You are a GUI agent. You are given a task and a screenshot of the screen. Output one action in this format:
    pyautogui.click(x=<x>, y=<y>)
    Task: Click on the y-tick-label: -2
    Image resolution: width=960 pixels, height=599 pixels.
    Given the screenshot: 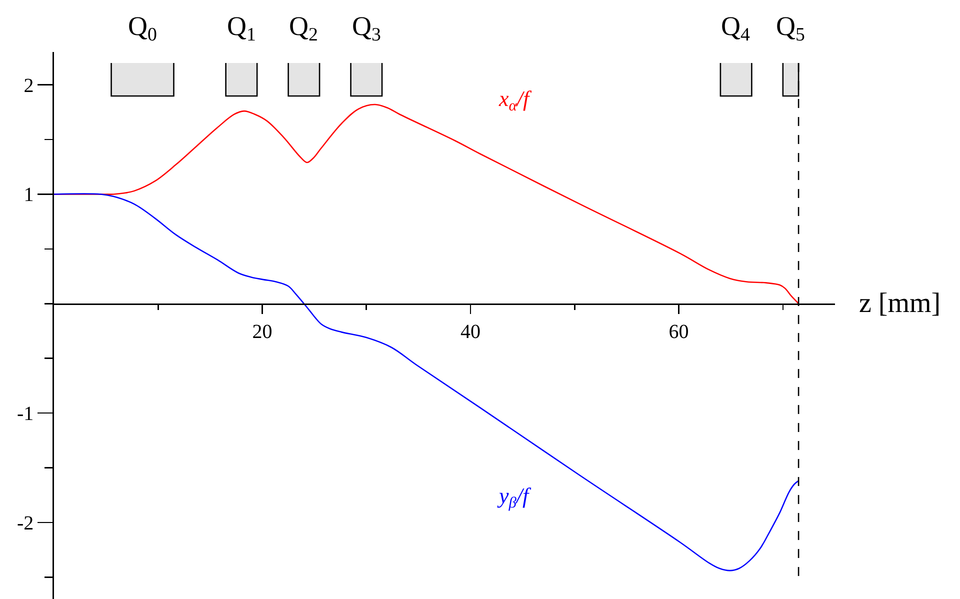 What is the action you would take?
    pyautogui.click(x=25, y=523)
    